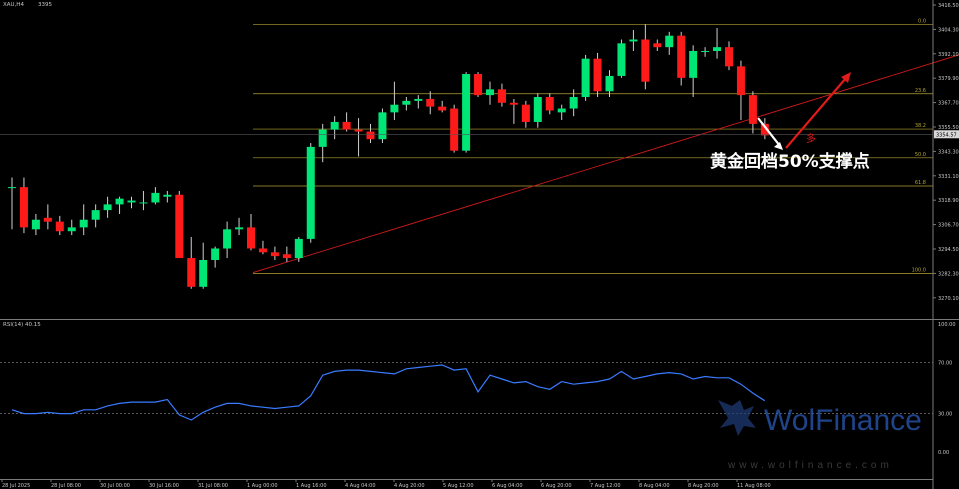 The height and width of the screenshot is (489, 959). Describe the element at coordinates (946, 134) in the screenshot. I see `current-price-box` at that location.